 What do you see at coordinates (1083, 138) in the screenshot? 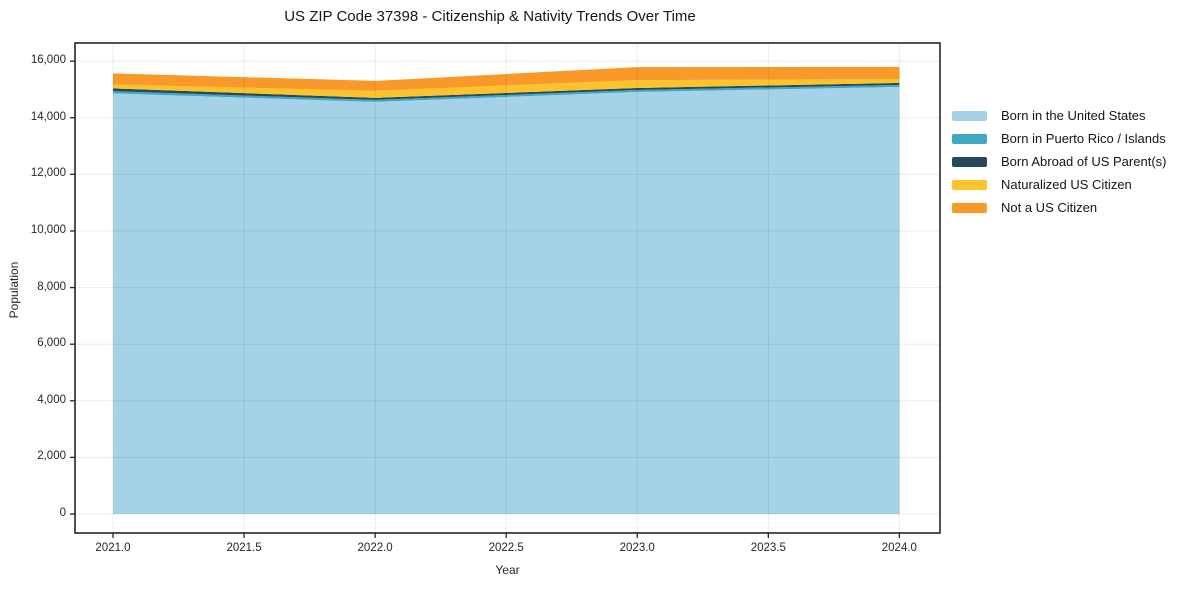
I see `legend-label: Born in Puerto Rico / Islands` at bounding box center [1083, 138].